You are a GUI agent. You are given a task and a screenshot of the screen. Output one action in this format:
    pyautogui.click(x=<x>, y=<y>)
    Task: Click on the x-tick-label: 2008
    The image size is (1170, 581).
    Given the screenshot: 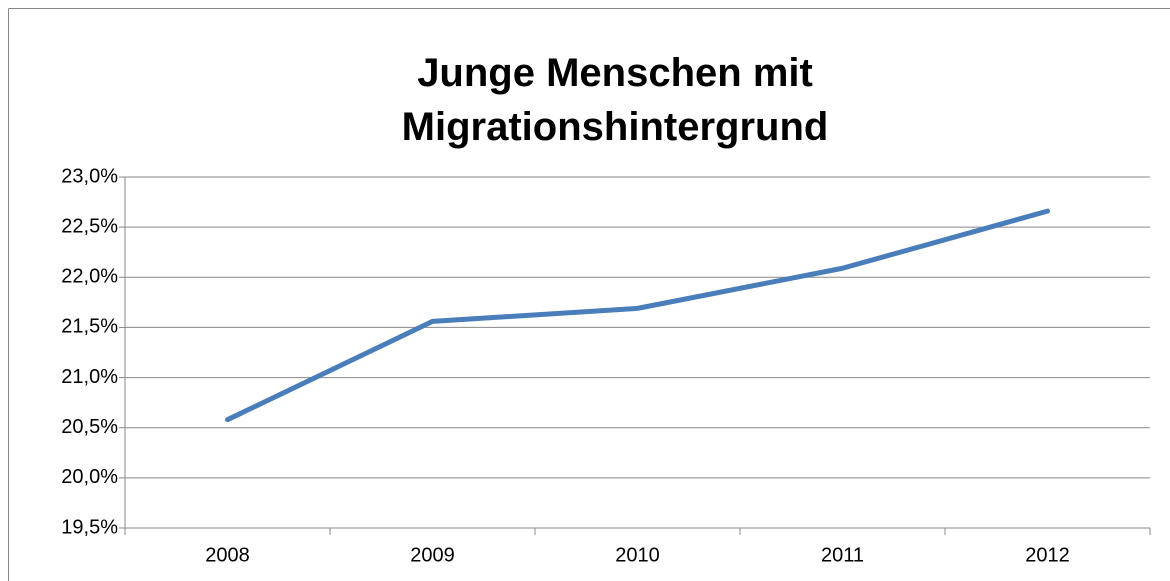 What is the action you would take?
    pyautogui.click(x=227, y=555)
    